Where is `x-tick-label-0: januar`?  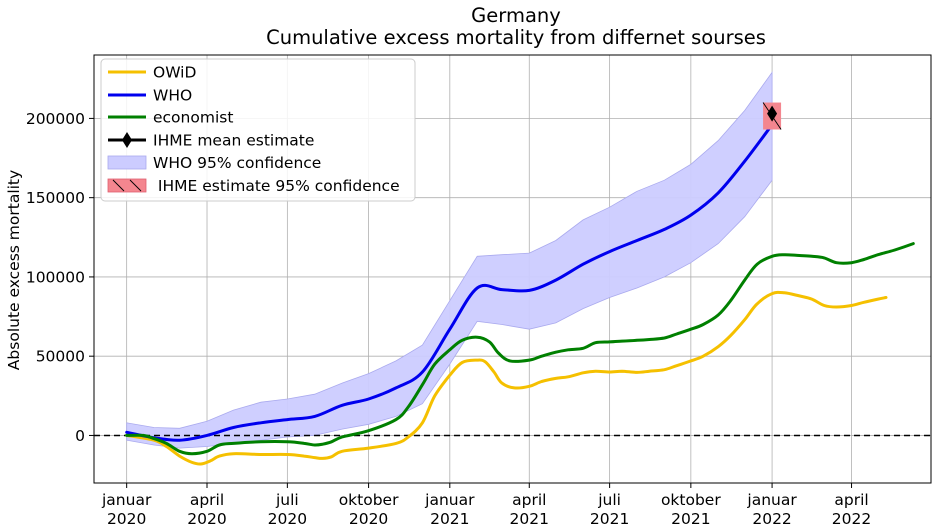
x-tick-label-0: januar is located at coordinates (126, 500).